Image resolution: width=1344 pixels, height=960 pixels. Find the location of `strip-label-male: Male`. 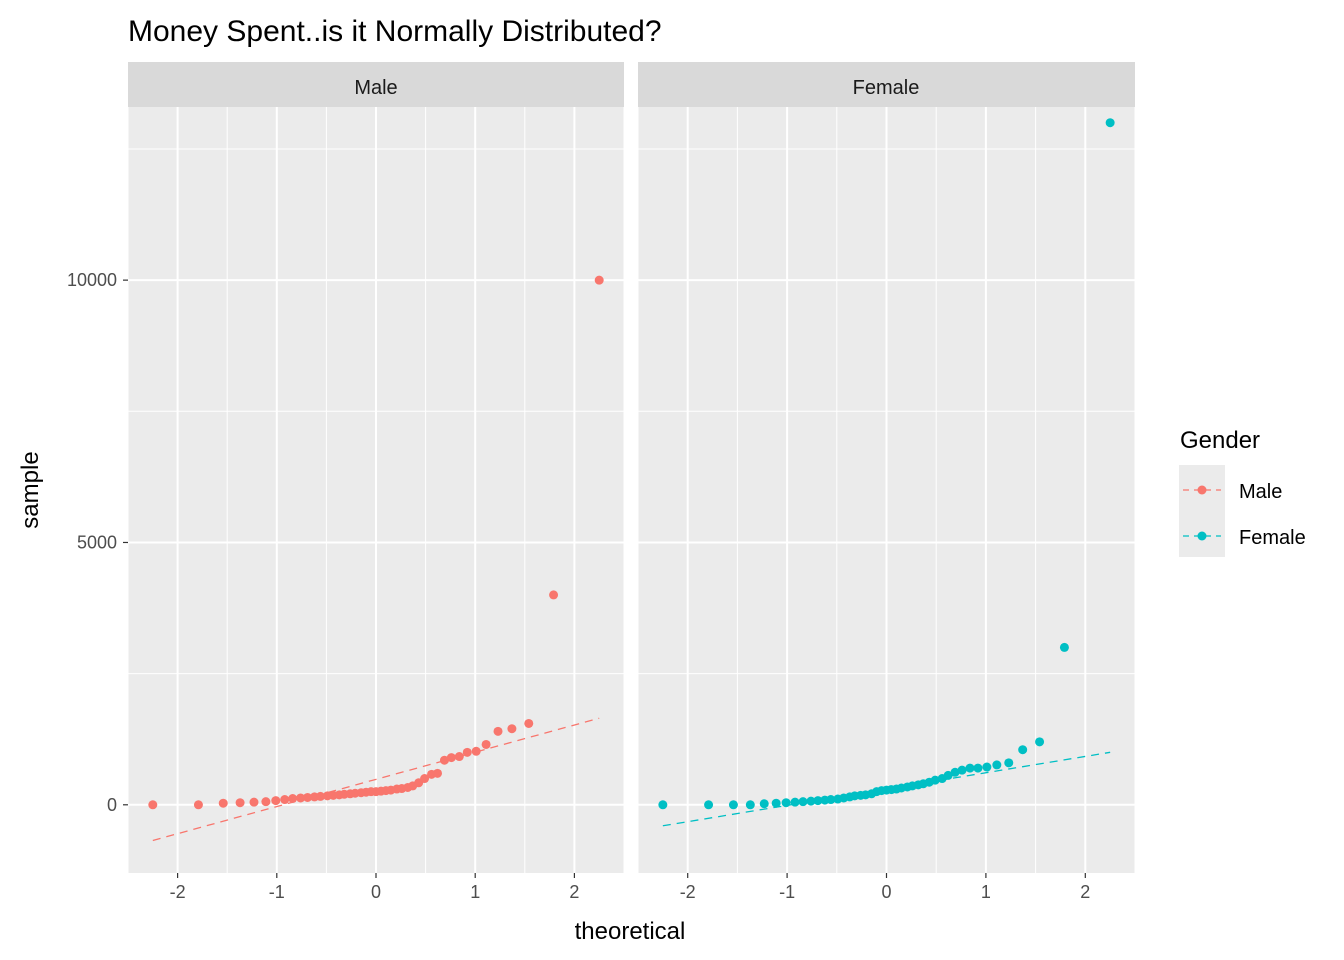

strip-label-male: Male is located at coordinates (375, 88).